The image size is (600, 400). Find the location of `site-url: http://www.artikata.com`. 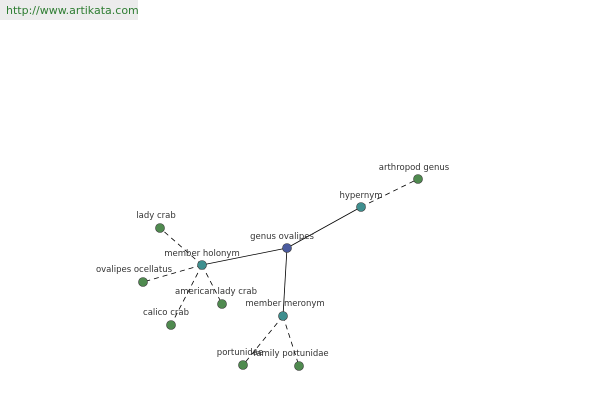

site-url: http://www.artikata.com is located at coordinates (69, 10).